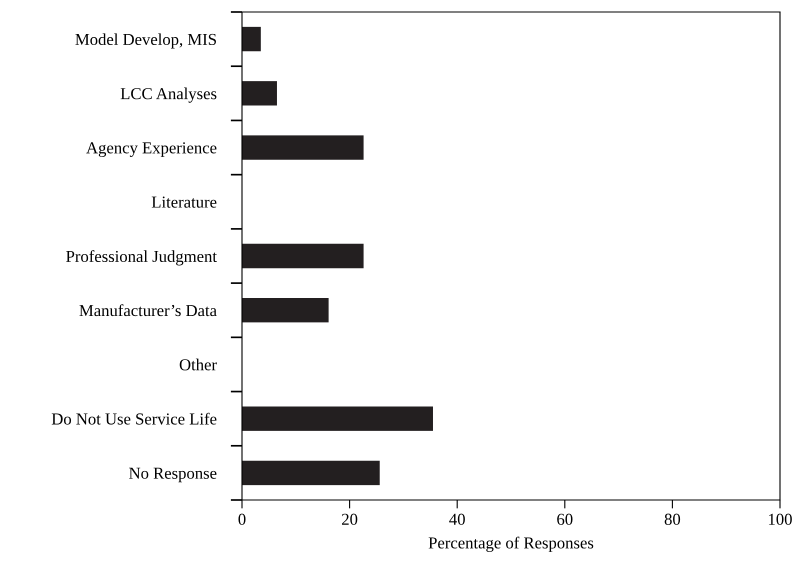 This screenshot has height=565, width=795. What do you see at coordinates (564, 519) in the screenshot?
I see `x-tick-label: 60` at bounding box center [564, 519].